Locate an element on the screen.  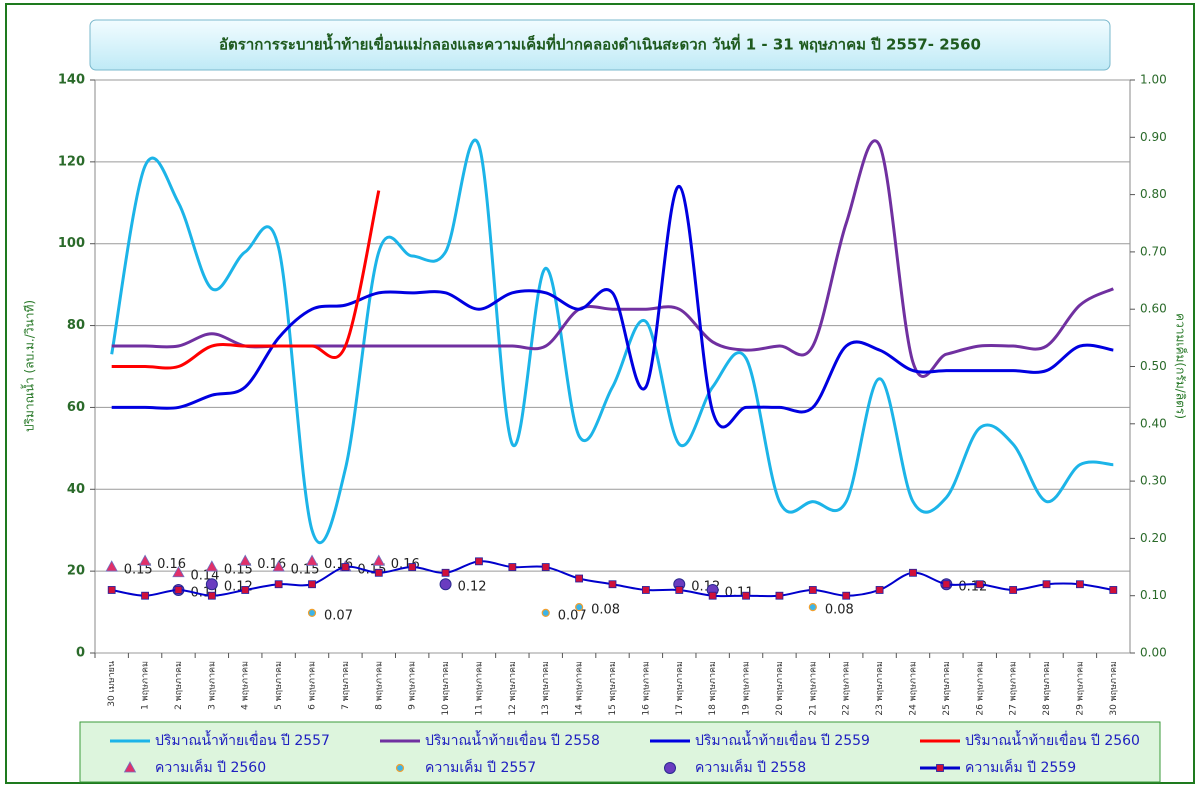
legend-label: ความเค็ม ปี 2557 is located at coordinates (480, 767).